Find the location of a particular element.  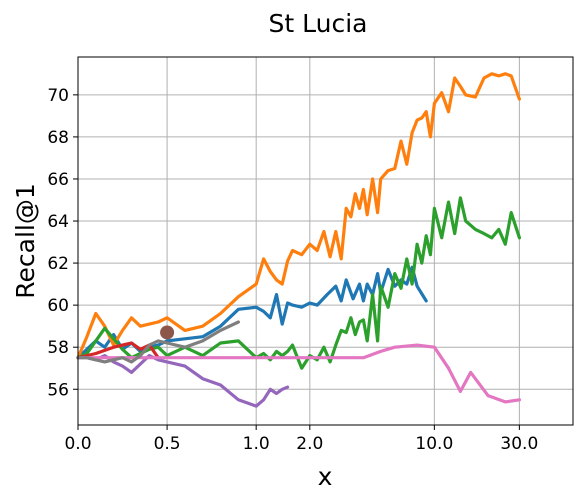

x-tick-label: 1.0 is located at coordinates (256, 444).